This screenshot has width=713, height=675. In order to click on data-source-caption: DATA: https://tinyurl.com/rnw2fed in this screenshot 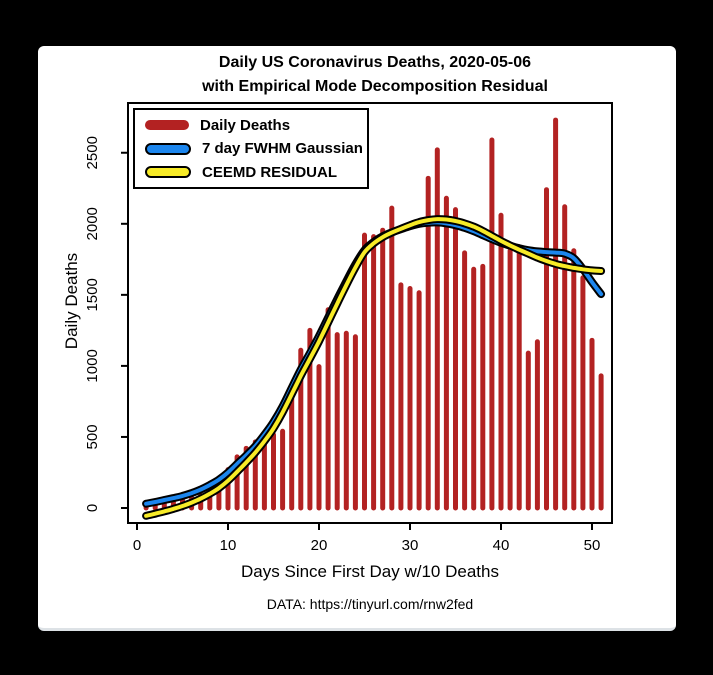, I will do `click(370, 604)`.